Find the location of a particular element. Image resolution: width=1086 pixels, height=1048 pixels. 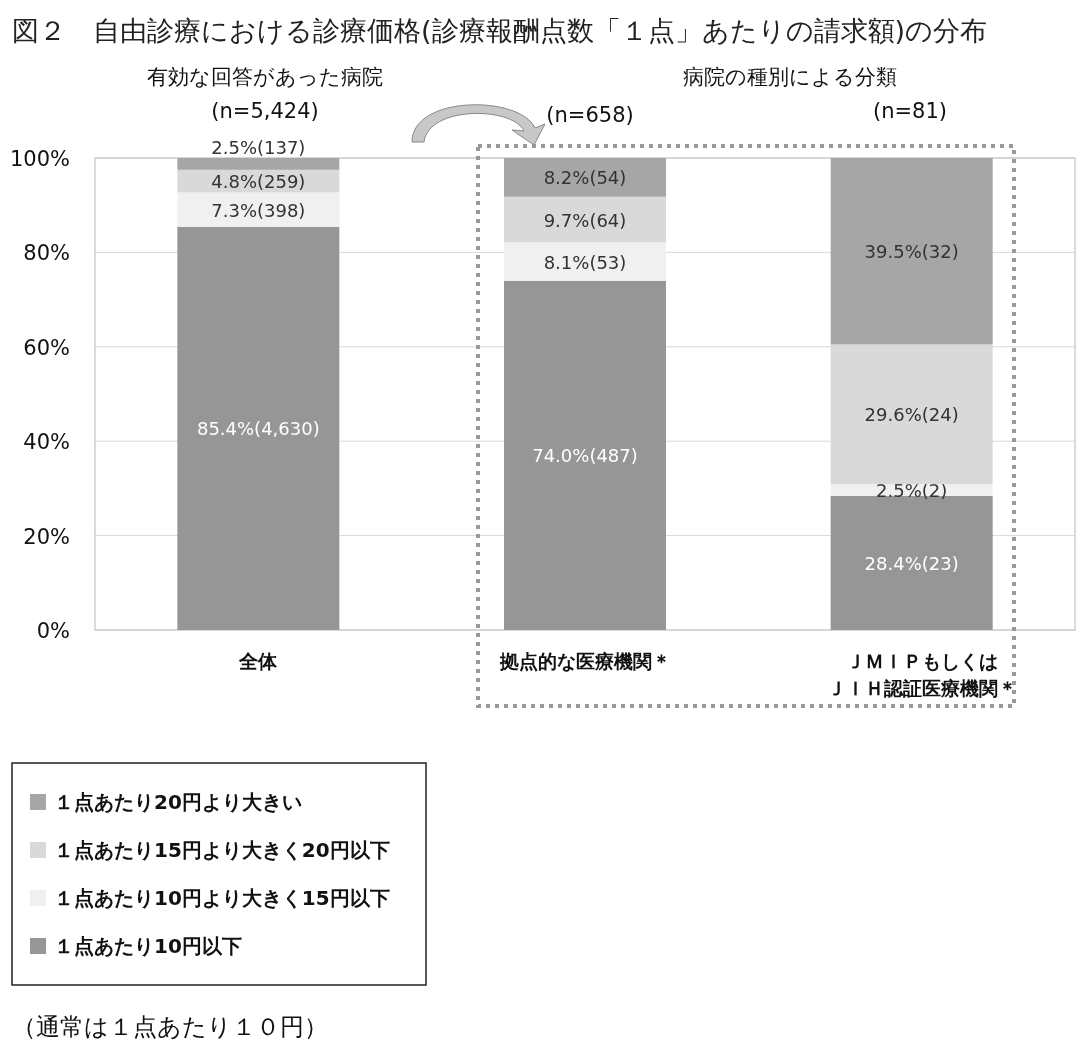

data-label: 7.3%(398) is located at coordinates (258, 210).